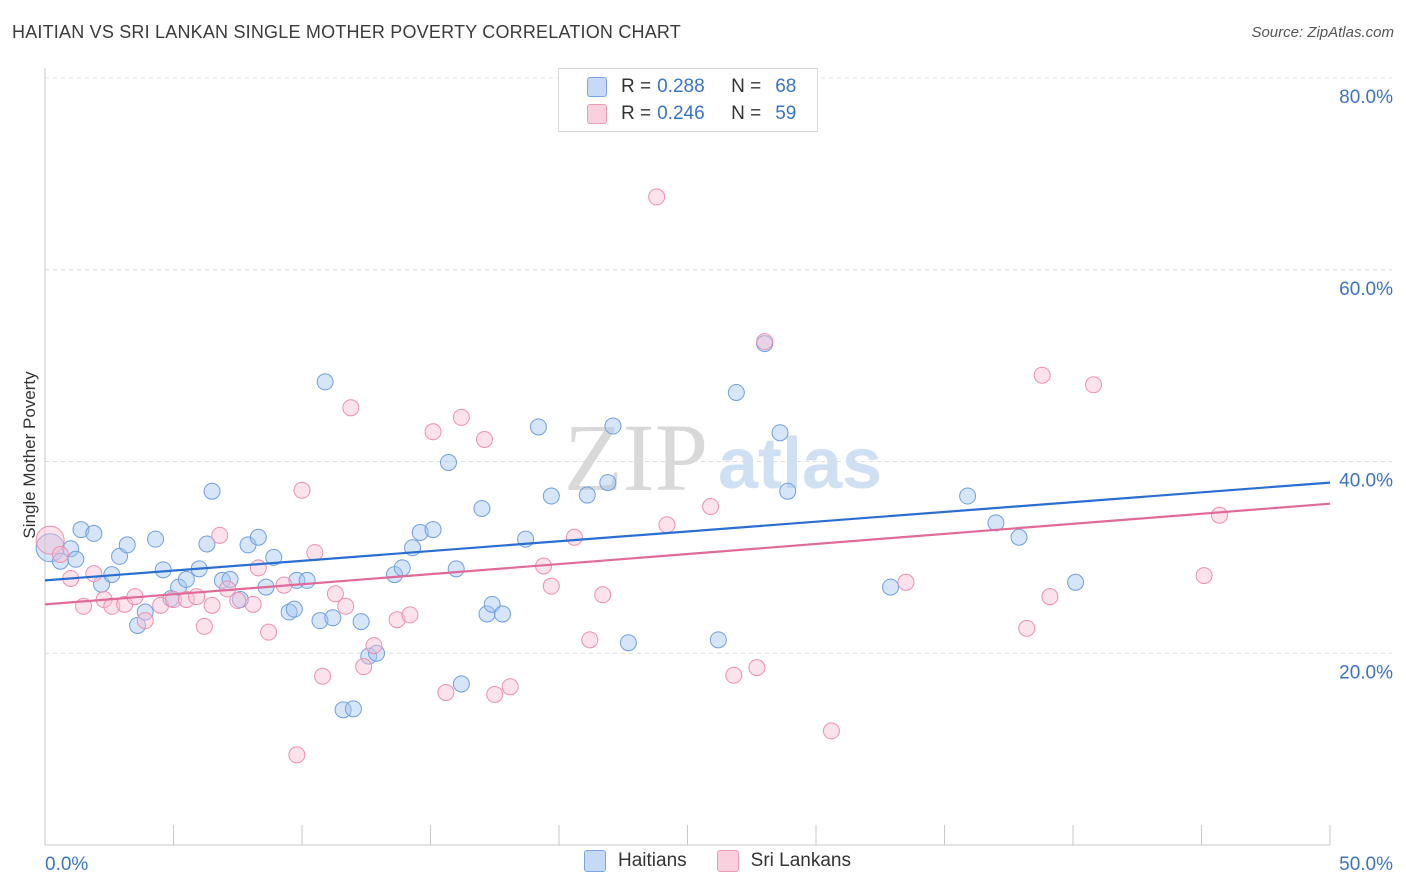 The height and width of the screenshot is (892, 1406). Describe the element at coordinates (652, 860) in the screenshot. I see `legend-label-haitians: Haitians` at that location.